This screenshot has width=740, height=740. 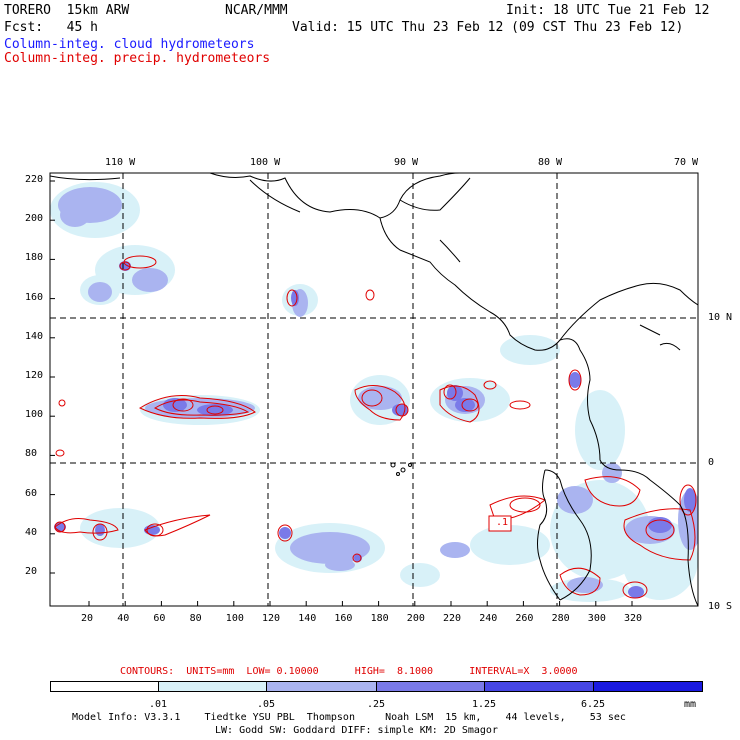 I want to click on y-tick-label: 60, so click(x=31, y=493).